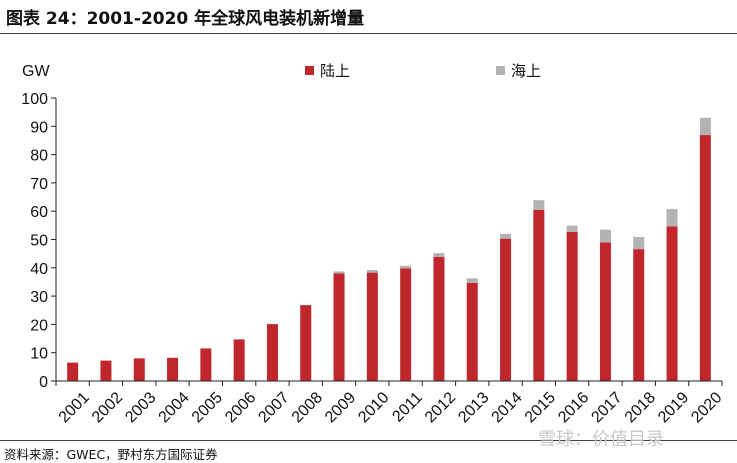 This screenshot has width=737, height=463. I want to click on x-tick-label: 2009, so click(340, 407).